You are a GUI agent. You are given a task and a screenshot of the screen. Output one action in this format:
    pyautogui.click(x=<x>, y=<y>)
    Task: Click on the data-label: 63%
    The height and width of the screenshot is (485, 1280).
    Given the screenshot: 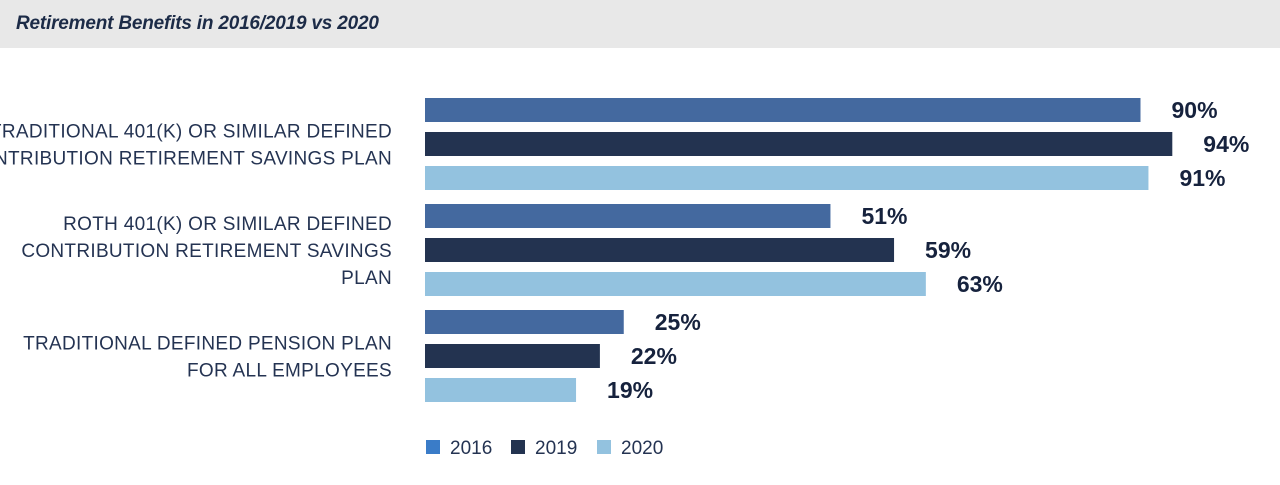 What is the action you would take?
    pyautogui.click(x=980, y=284)
    